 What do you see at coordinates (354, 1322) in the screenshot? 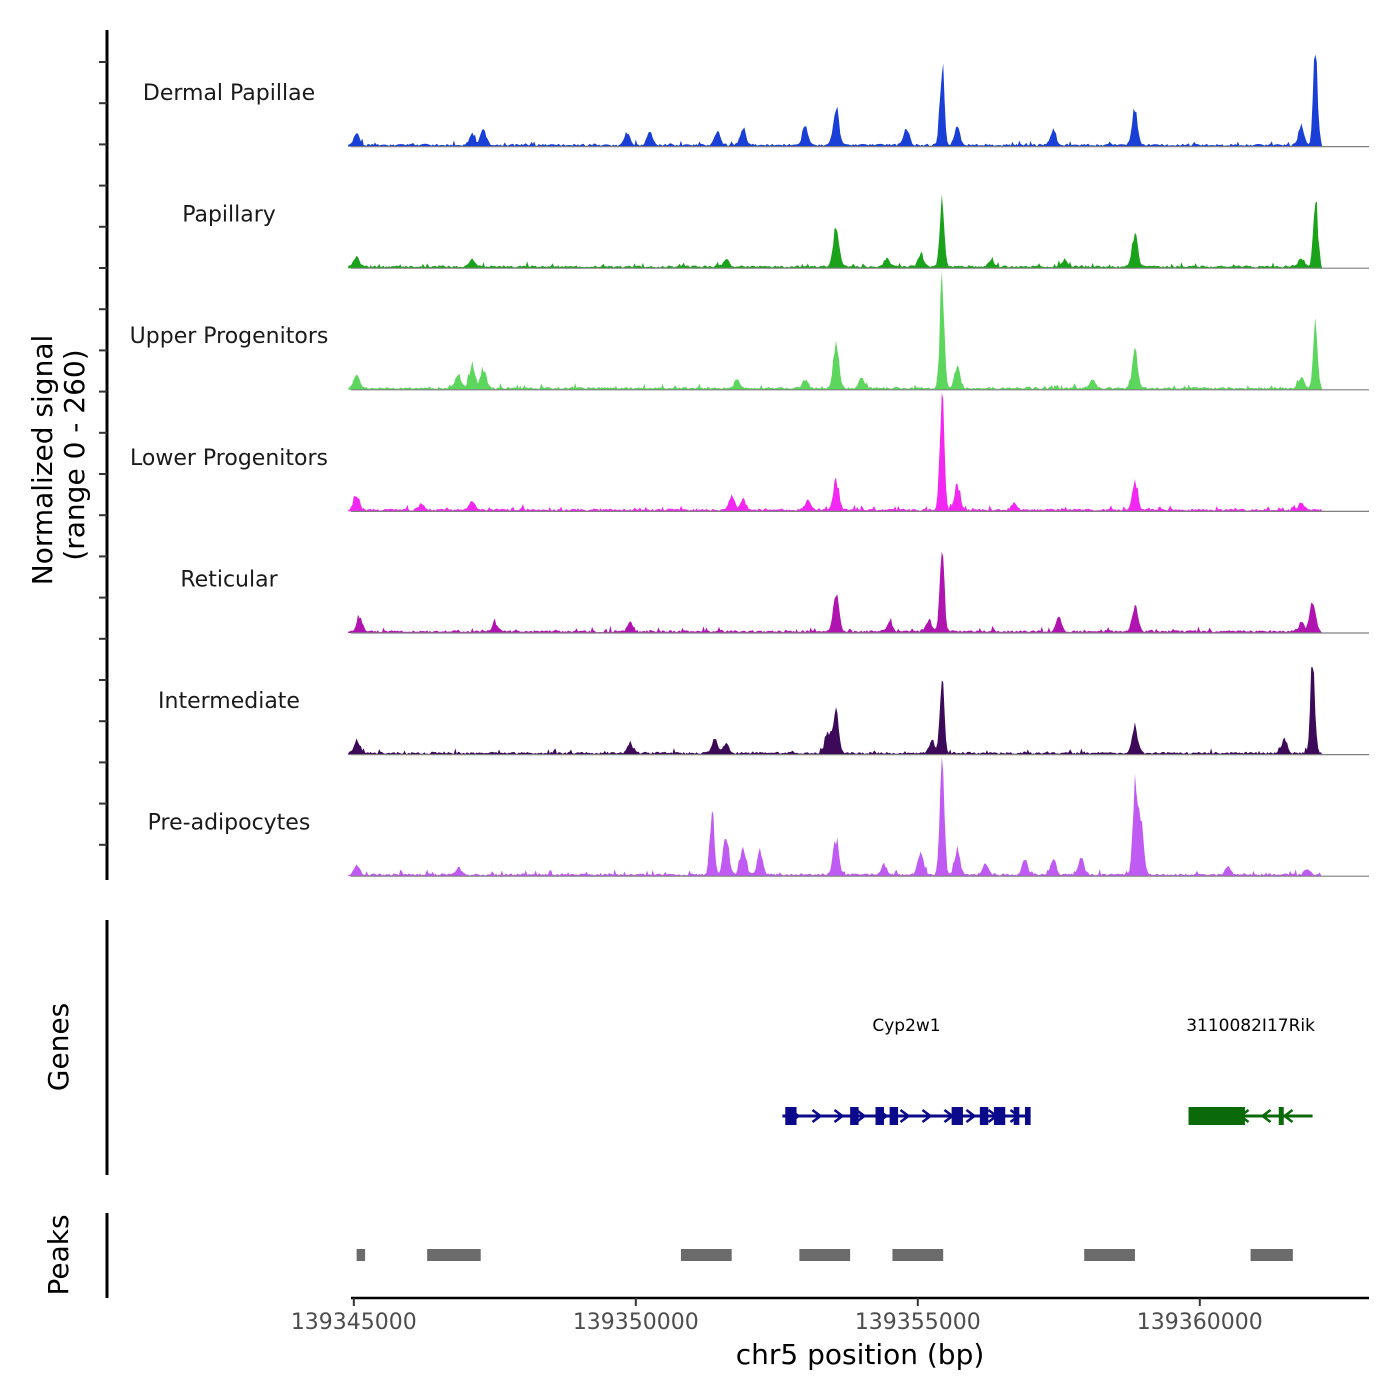
I see `x-tick-label: 139345000` at bounding box center [354, 1322].